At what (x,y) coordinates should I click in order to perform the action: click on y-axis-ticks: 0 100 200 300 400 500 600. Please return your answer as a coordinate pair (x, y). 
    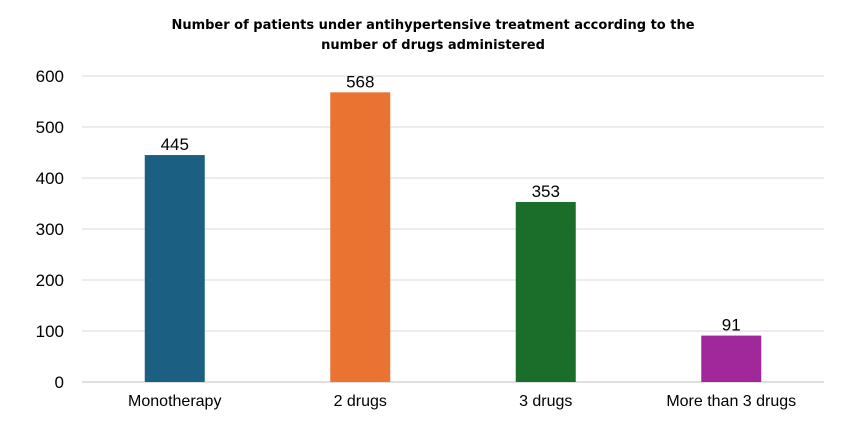
    Looking at the image, I should click on (50, 229).